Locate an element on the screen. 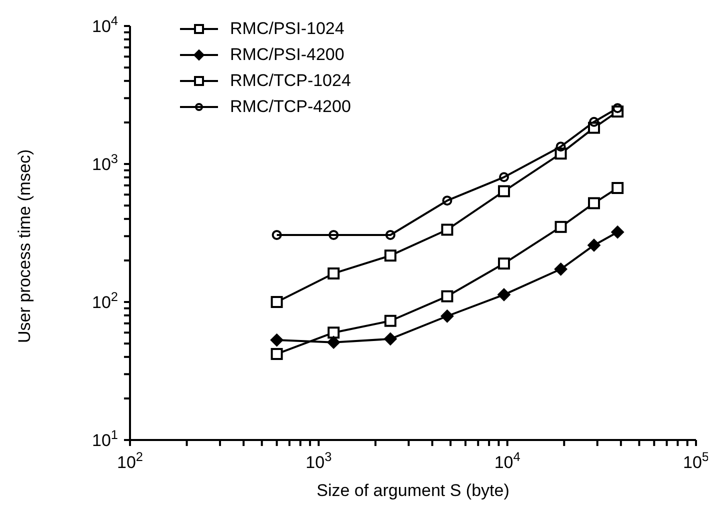 This screenshot has height=515, width=709. x-tick-label: 10$^{4}$ is located at coordinates (507, 460).